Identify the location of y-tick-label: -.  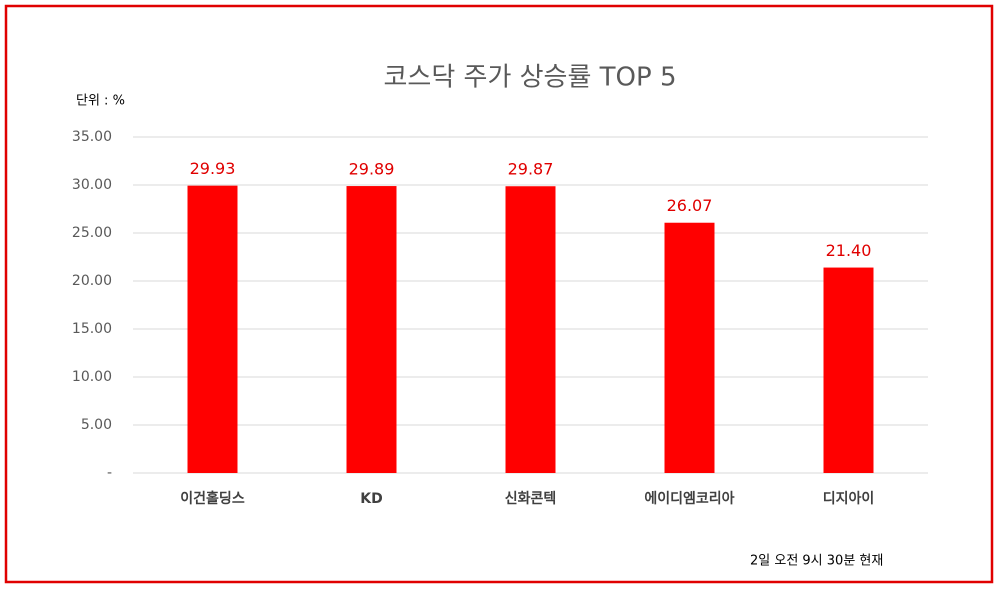
(109, 473).